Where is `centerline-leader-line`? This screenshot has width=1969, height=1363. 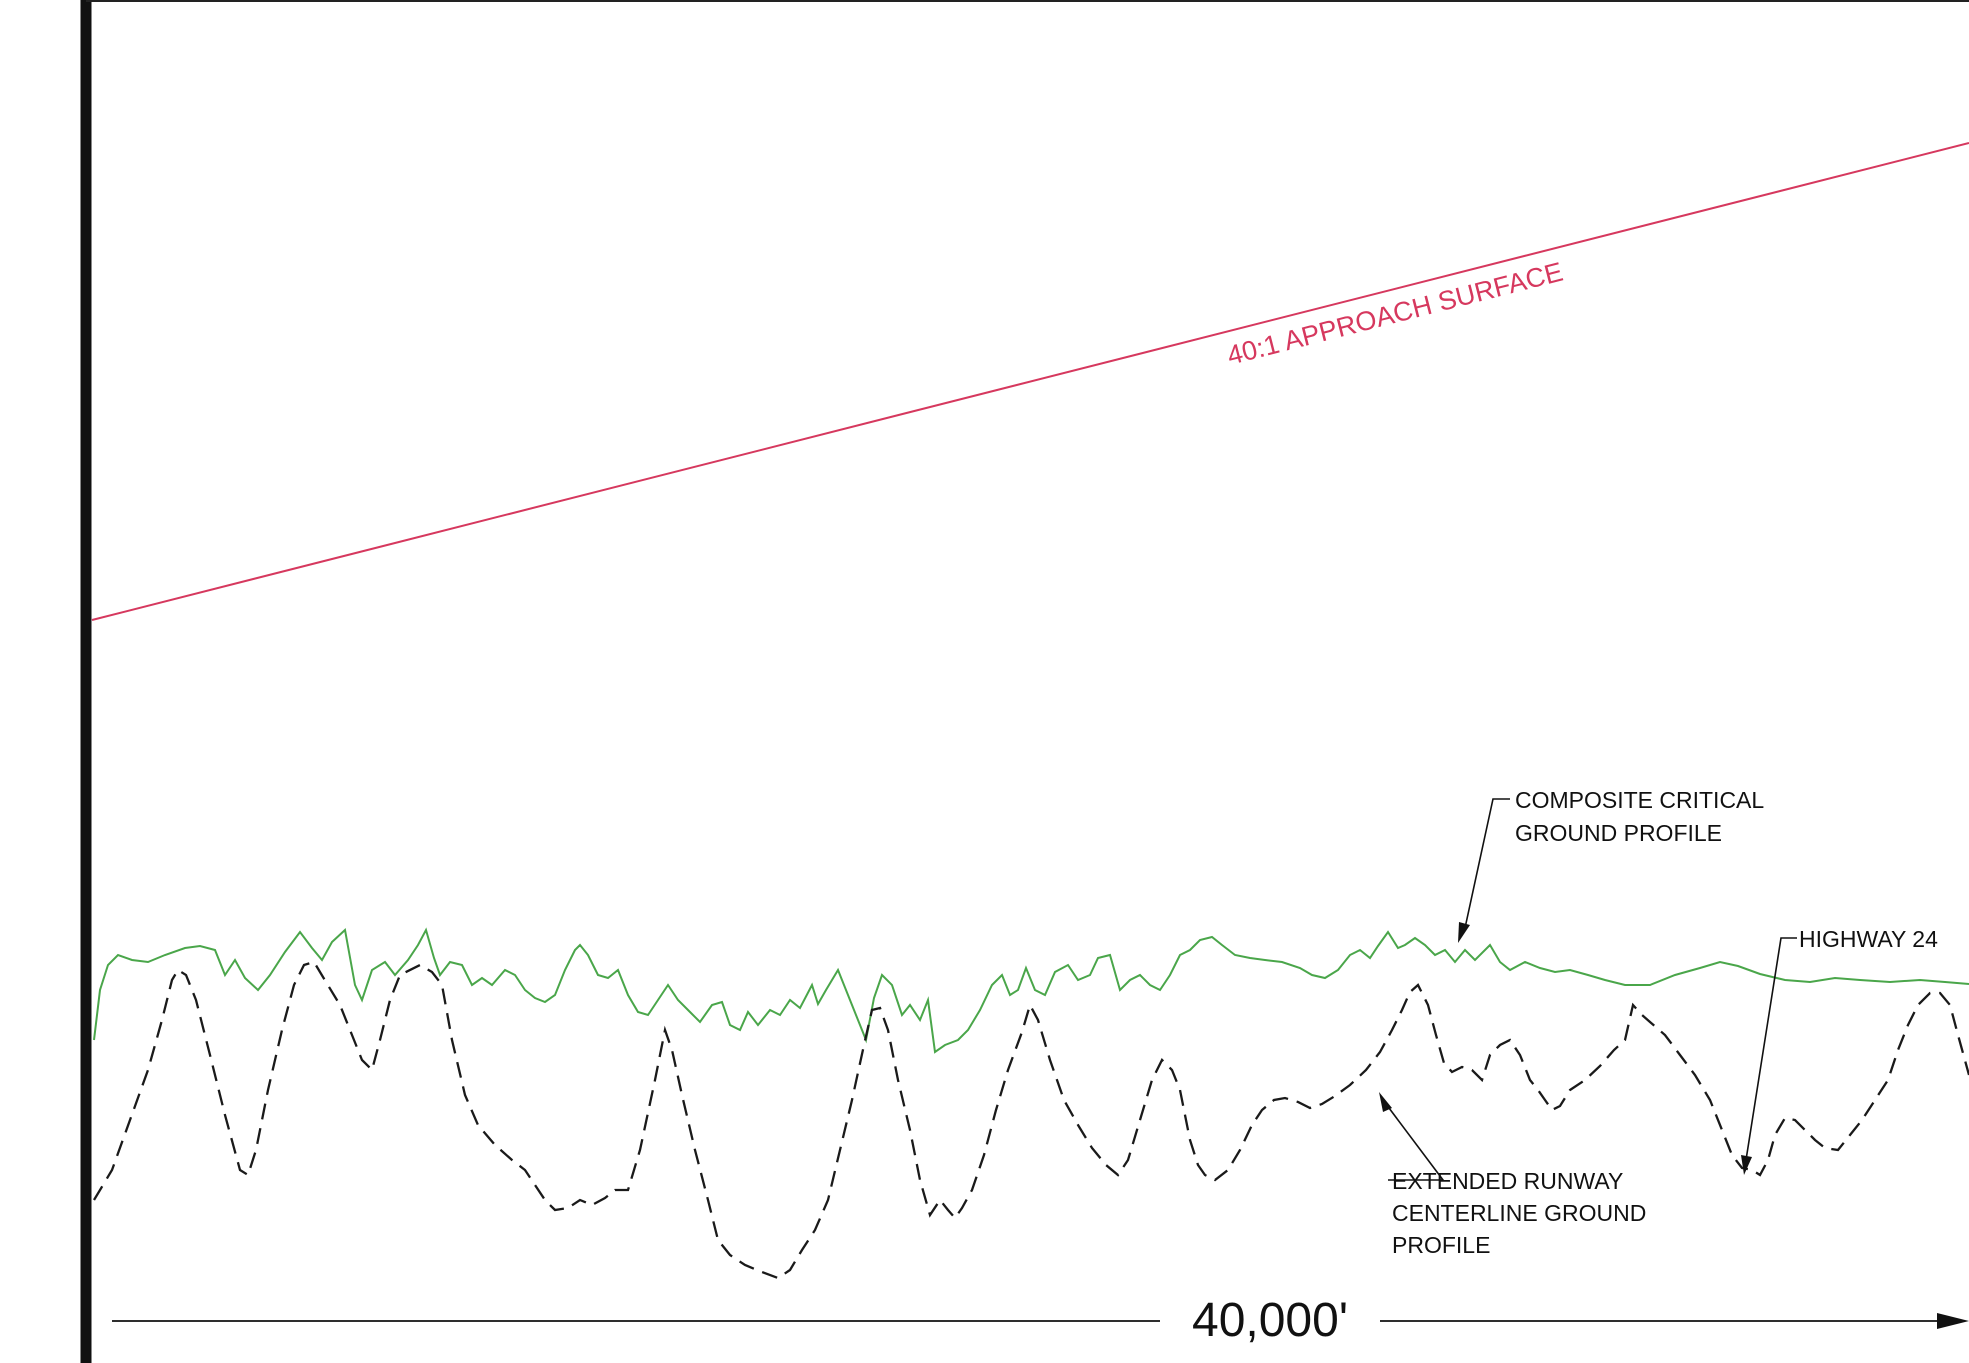
centerline-leader-line is located at coordinates (1415, 1142).